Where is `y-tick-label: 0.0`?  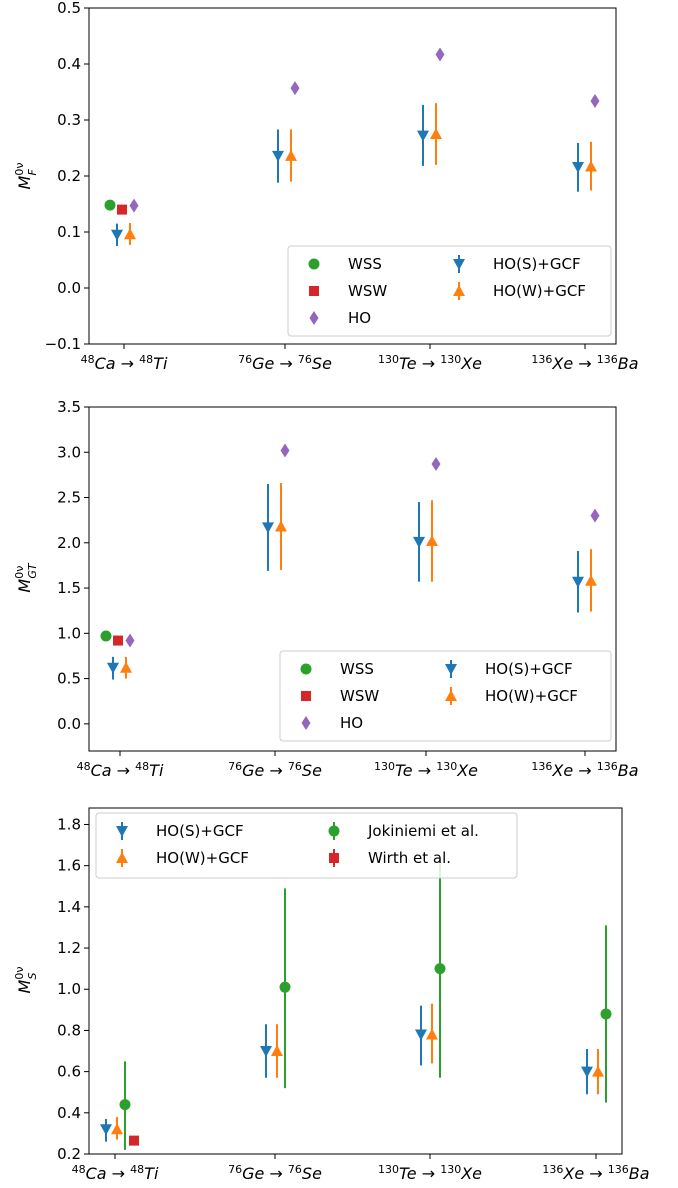
y-tick-label: 0.0 is located at coordinates (69, 724).